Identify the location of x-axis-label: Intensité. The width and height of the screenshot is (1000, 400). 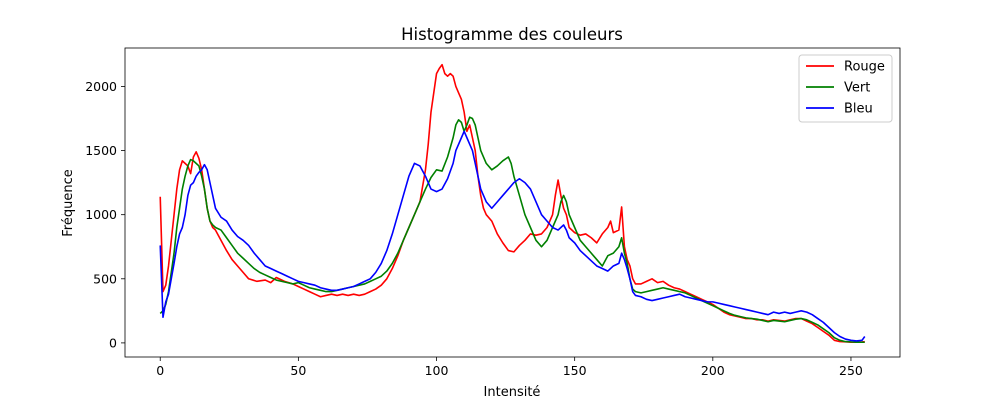
(512, 392).